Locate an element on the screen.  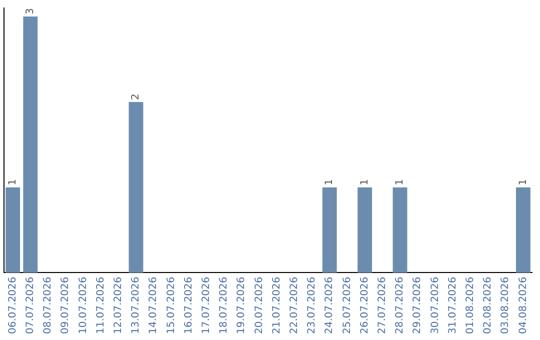
x-tick-label: 04.08.2026 is located at coordinates (523, 305).